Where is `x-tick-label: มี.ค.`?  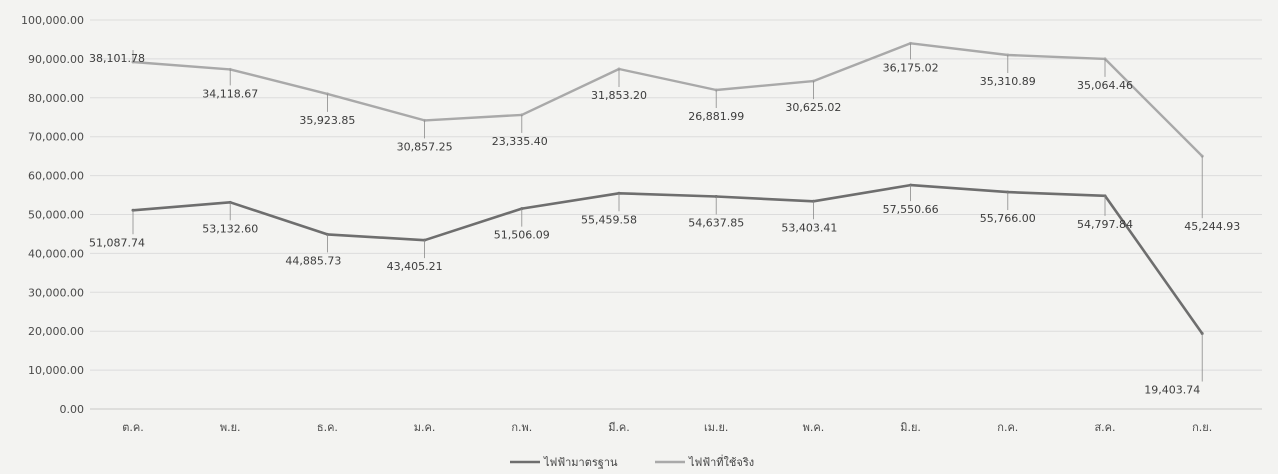 x-tick-label: มี.ค. is located at coordinates (619, 427).